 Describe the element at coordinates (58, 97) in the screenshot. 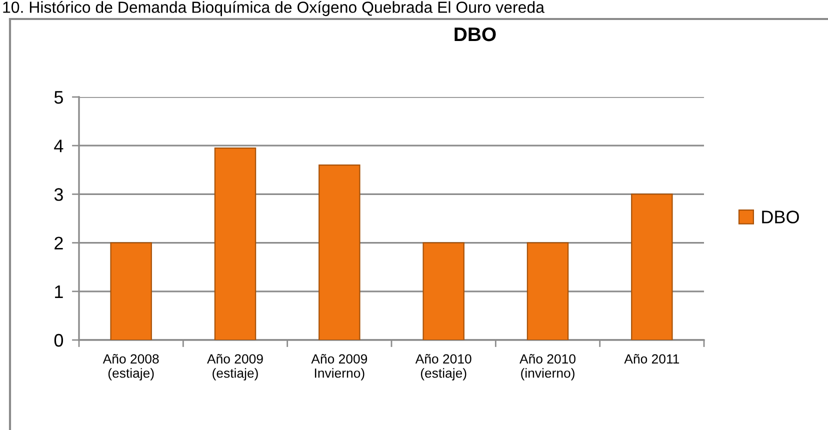

I see `y-tick-label: 5` at that location.